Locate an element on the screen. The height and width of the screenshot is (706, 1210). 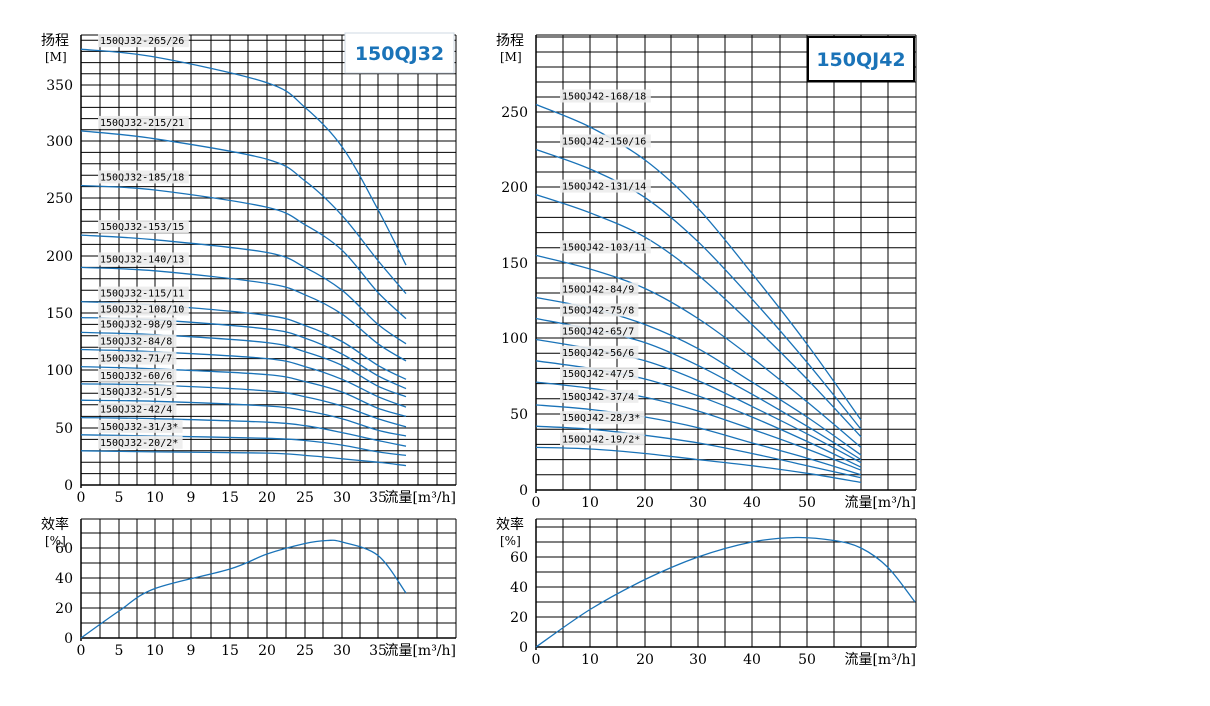
y-tick-label: 300 is located at coordinates (59, 142).